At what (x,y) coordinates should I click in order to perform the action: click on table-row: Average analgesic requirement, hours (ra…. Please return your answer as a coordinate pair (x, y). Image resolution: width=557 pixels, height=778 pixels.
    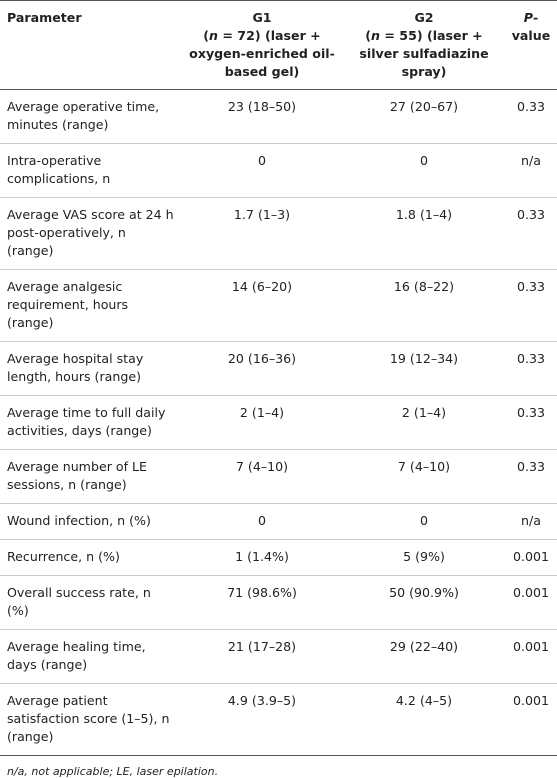
    Looking at the image, I should click on (278, 305).